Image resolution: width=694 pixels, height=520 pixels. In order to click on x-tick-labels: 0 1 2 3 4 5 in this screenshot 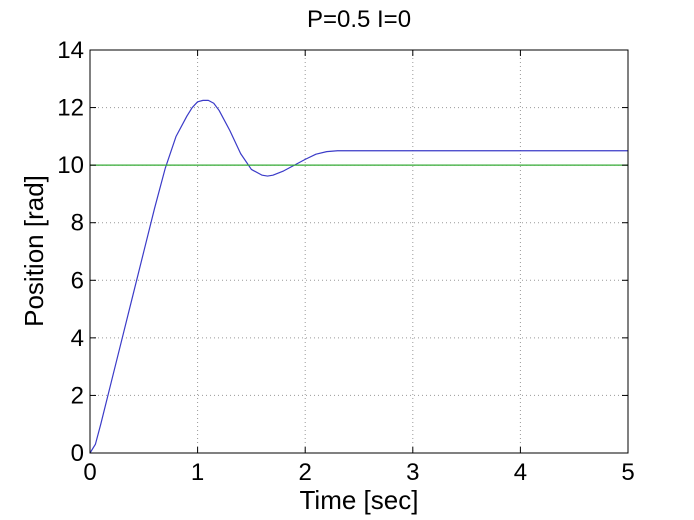, I will do `click(358, 472)`.